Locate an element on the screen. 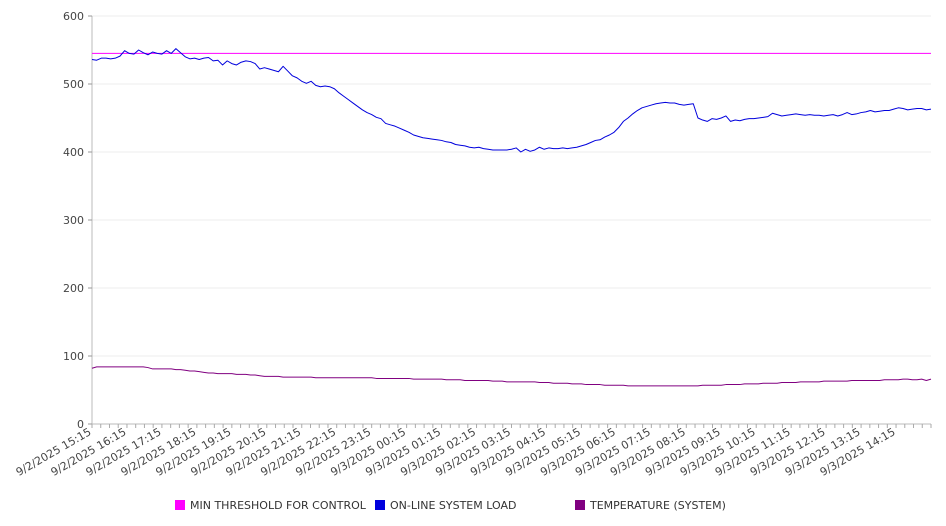  y-tick-label: 0 is located at coordinates (80, 424).